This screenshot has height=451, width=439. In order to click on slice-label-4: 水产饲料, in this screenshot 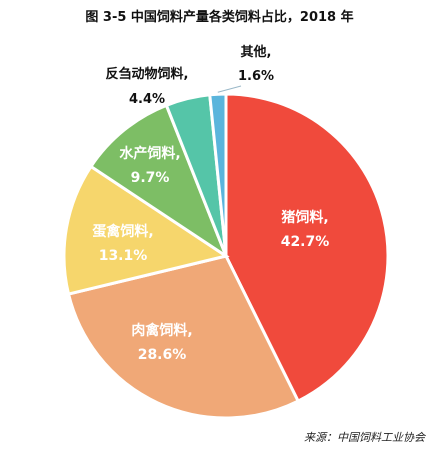, I will do `click(149, 153)`.